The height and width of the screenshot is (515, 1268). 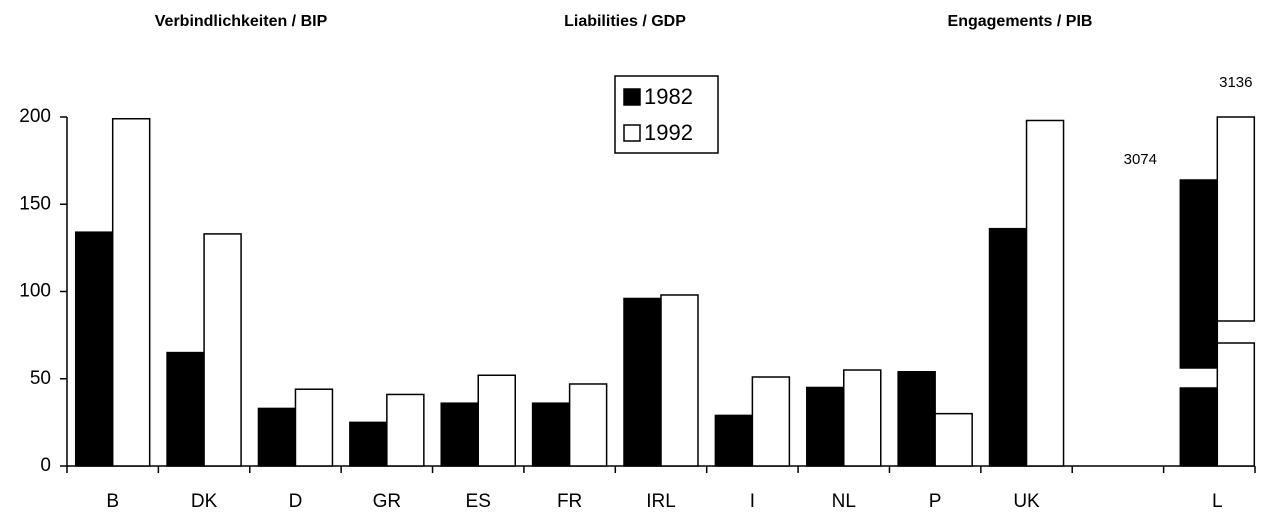 What do you see at coordinates (668, 96) in the screenshot?
I see `legend-label: 1982` at bounding box center [668, 96].